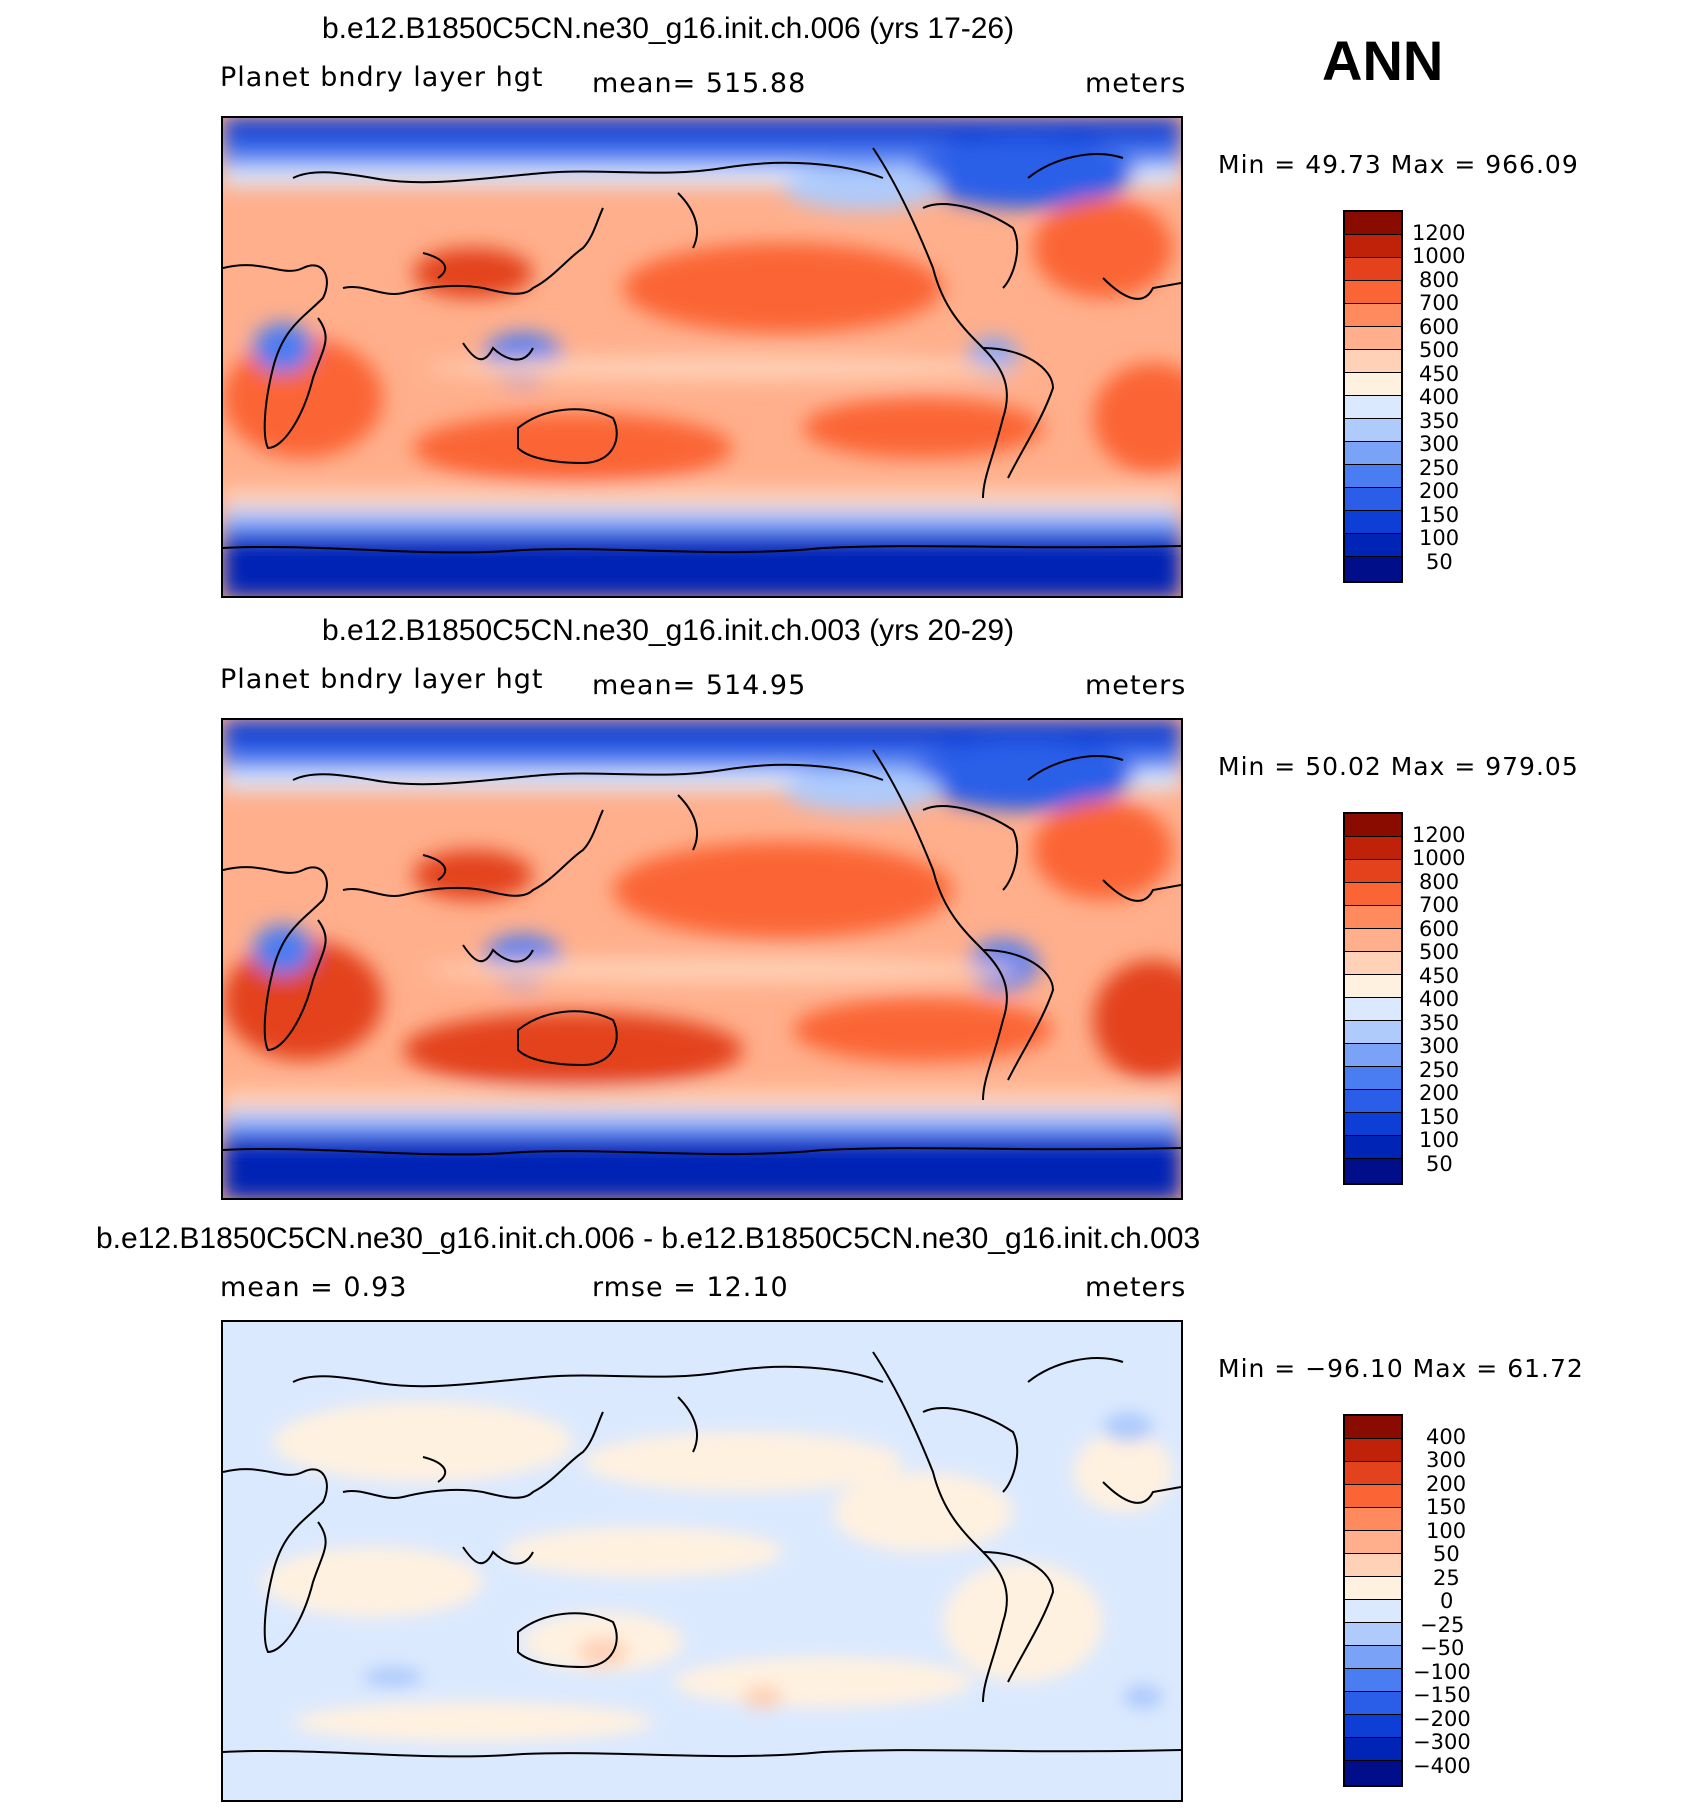 The width and height of the screenshot is (1705, 1813). I want to click on colorbar-1-label: 400, so click(1439, 397).